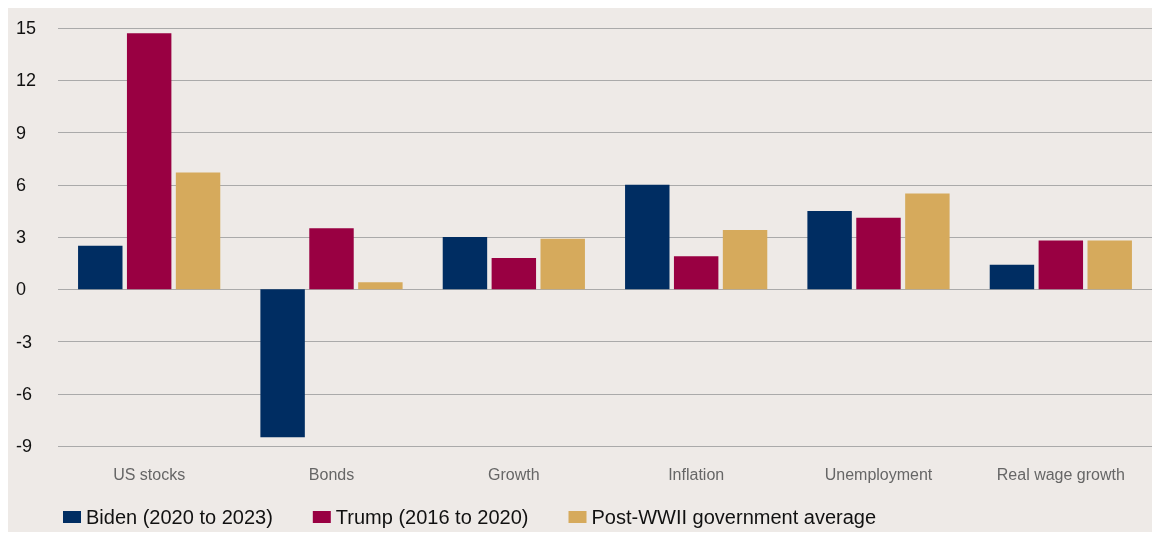  Describe the element at coordinates (734, 517) in the screenshot. I see `legend-label: Post-WWII government average` at that location.